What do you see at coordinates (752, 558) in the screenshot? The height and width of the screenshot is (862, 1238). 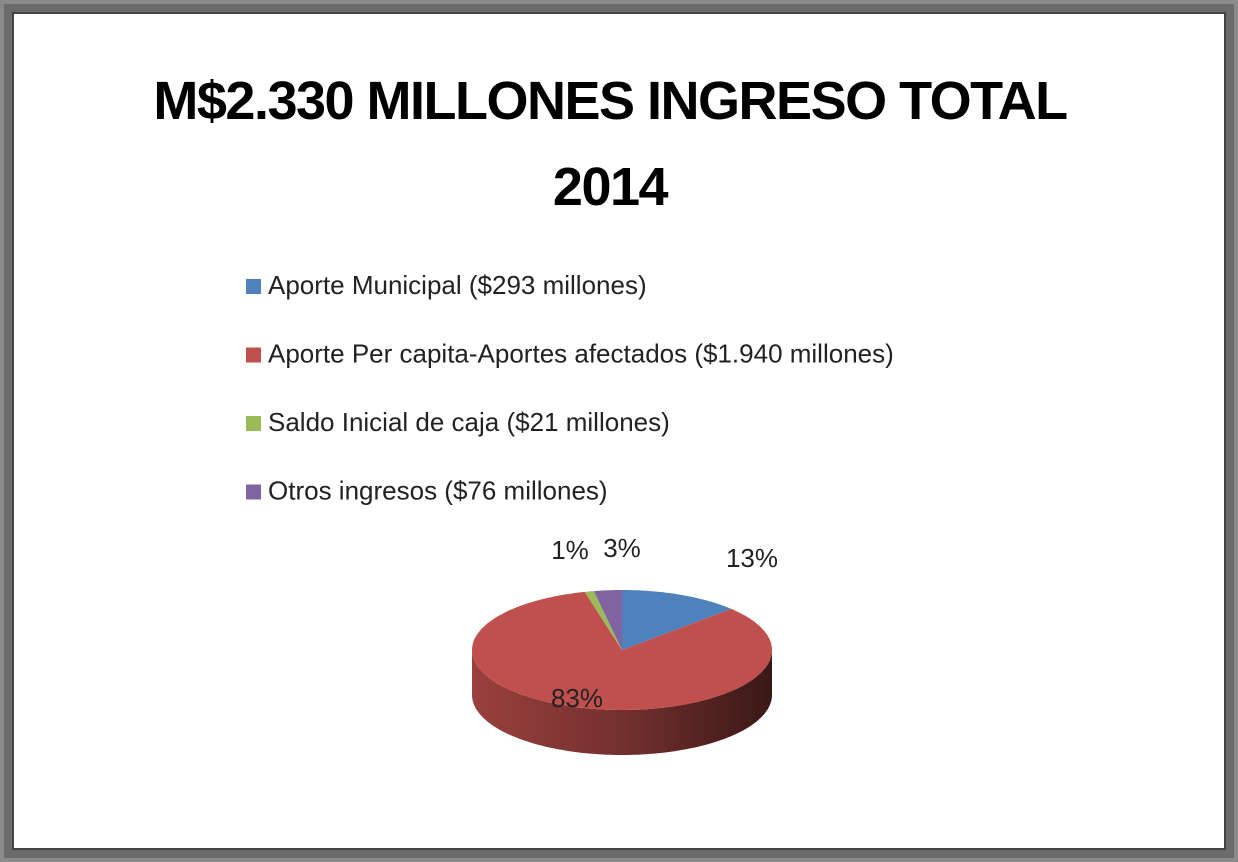 I see `data-label: 13%` at bounding box center [752, 558].